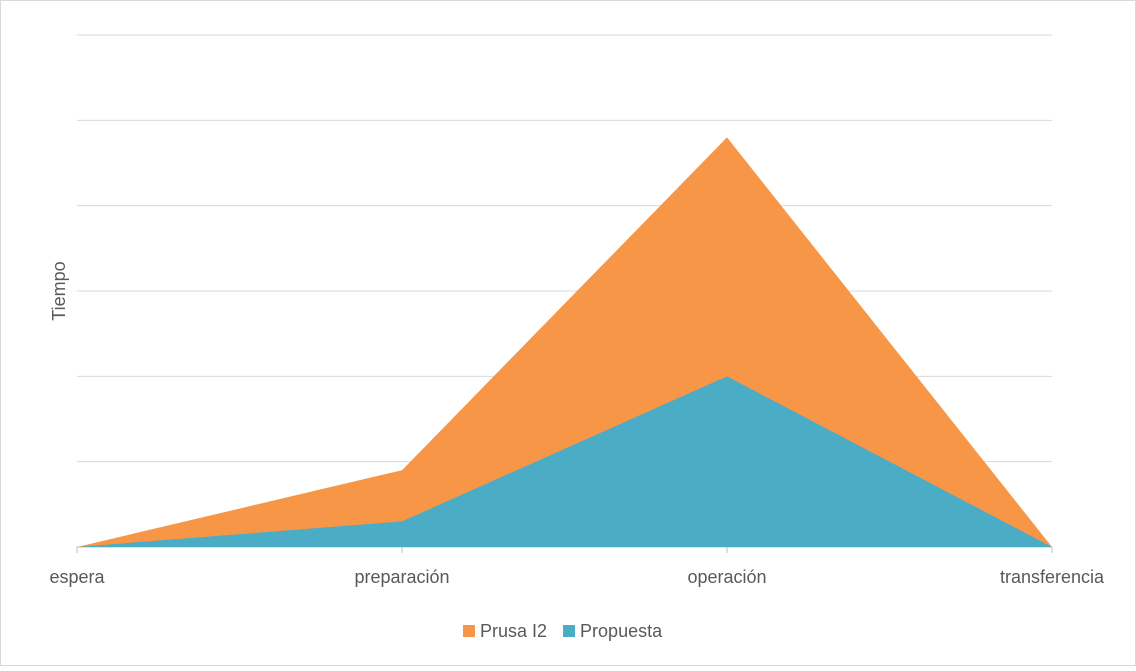 The image size is (1136, 671). I want to click on x-tick-label: espera, so click(77, 577).